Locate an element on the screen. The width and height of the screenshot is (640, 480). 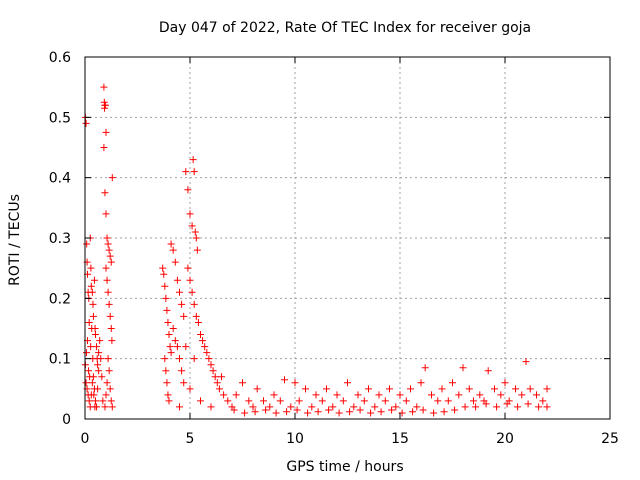
x-tick-label: 10 is located at coordinates (295, 439).